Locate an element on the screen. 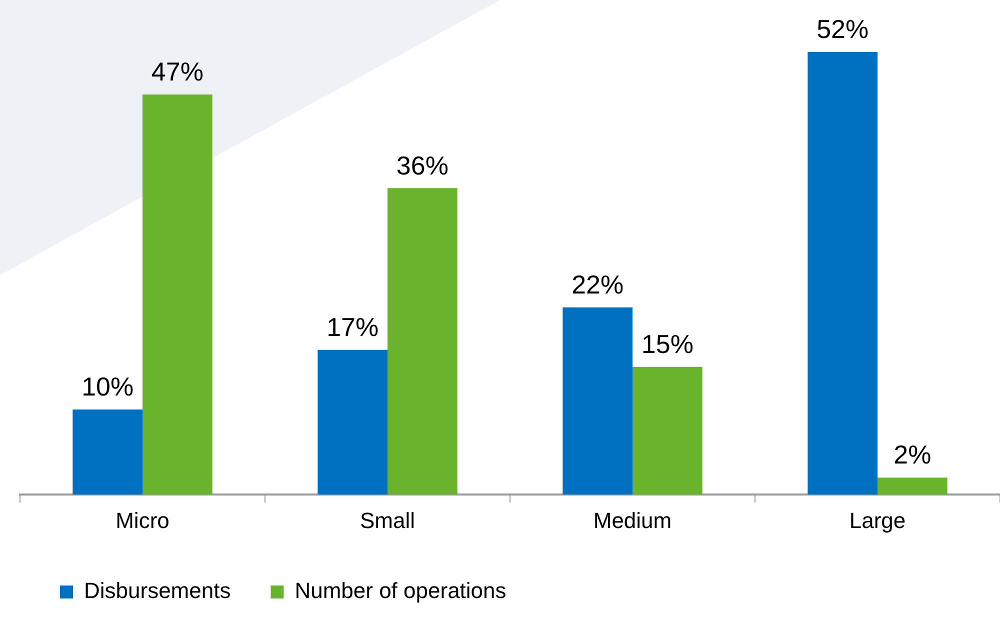  data-label: 52% is located at coordinates (842, 29).